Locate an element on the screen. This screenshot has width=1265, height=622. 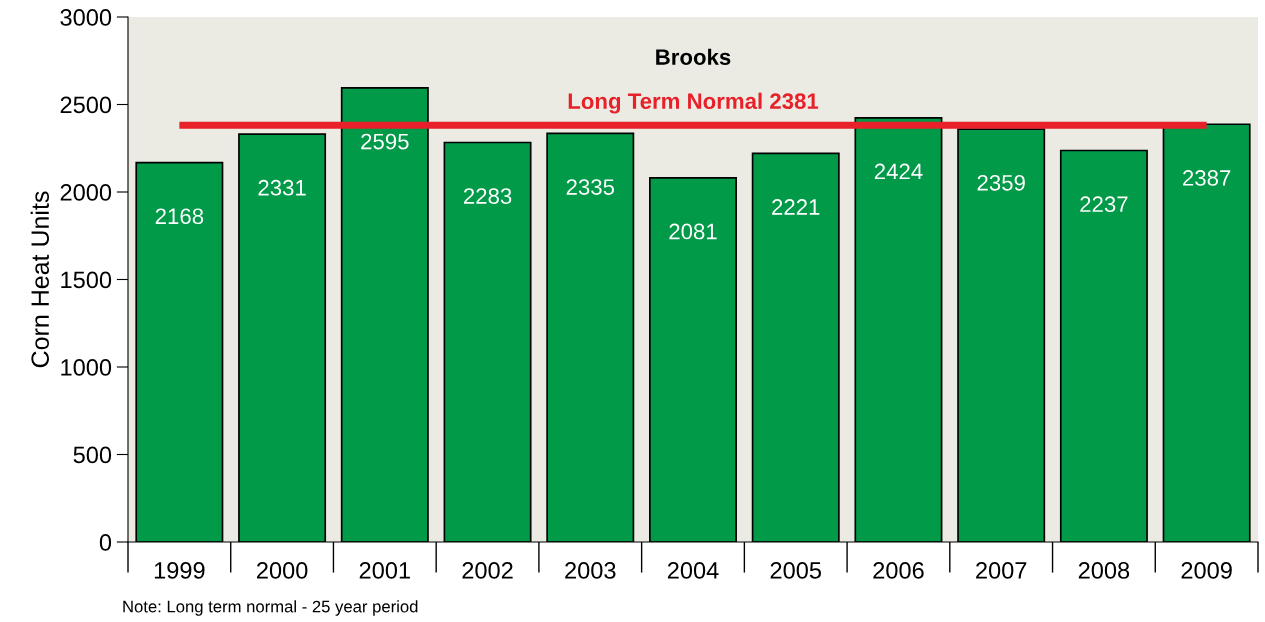
y-tick-label: 500 is located at coordinates (92, 455).